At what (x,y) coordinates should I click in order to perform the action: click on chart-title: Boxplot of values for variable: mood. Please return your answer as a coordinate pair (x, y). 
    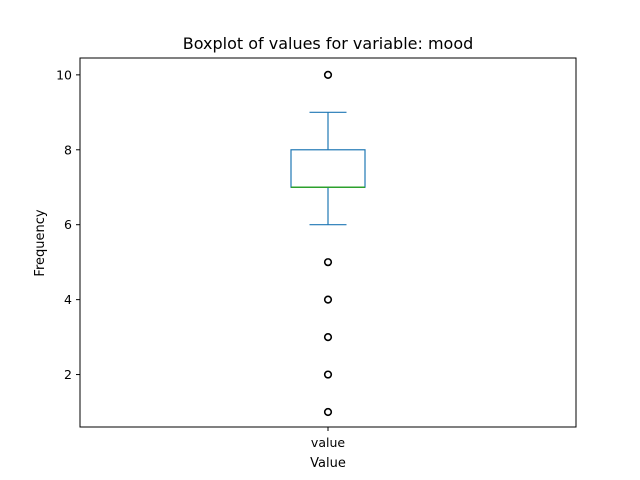
    Looking at the image, I should click on (328, 43).